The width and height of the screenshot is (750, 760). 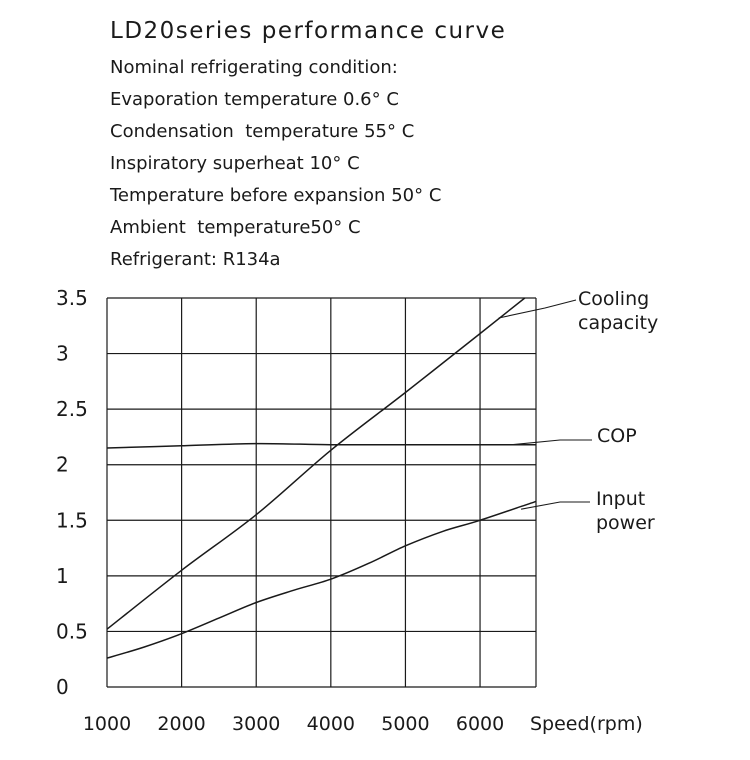 What do you see at coordinates (72, 520) in the screenshot?
I see `y-tick-label: 1.5` at bounding box center [72, 520].